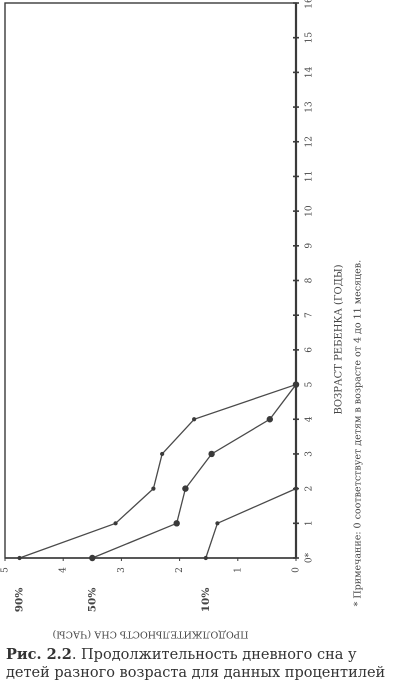 The width and height of the screenshot is (400, 682). I want to click on x-tick-label: 7, so click(310, 315).